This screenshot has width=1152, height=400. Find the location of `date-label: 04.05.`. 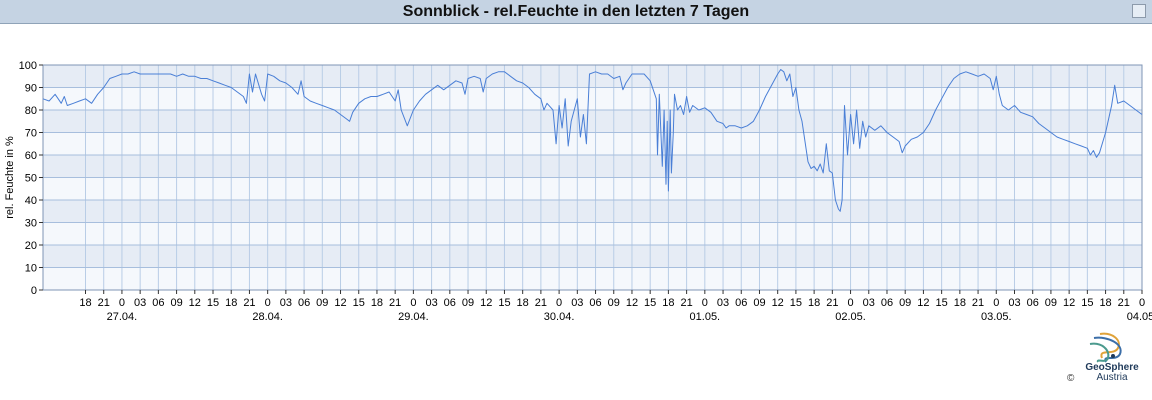

date-label: 04.05. is located at coordinates (1139, 317).